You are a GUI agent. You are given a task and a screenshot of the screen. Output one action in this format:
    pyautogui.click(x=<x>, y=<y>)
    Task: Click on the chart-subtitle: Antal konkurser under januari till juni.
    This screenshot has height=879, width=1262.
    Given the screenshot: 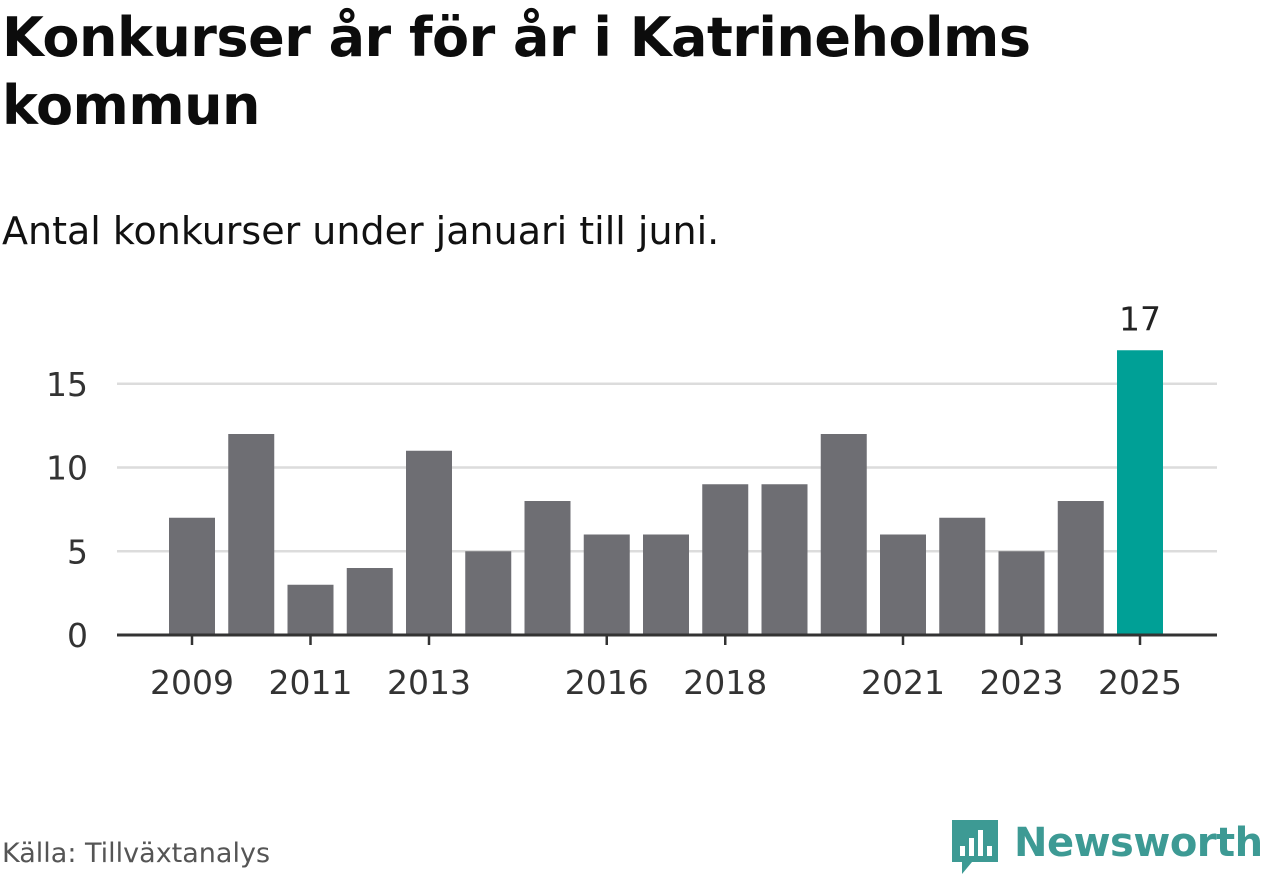 What is the action you would take?
    pyautogui.click(x=361, y=231)
    